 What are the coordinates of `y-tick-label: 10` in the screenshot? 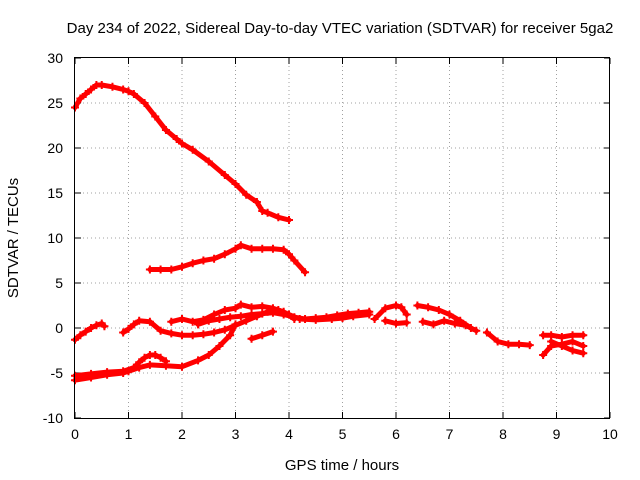 It's located at (55, 238).